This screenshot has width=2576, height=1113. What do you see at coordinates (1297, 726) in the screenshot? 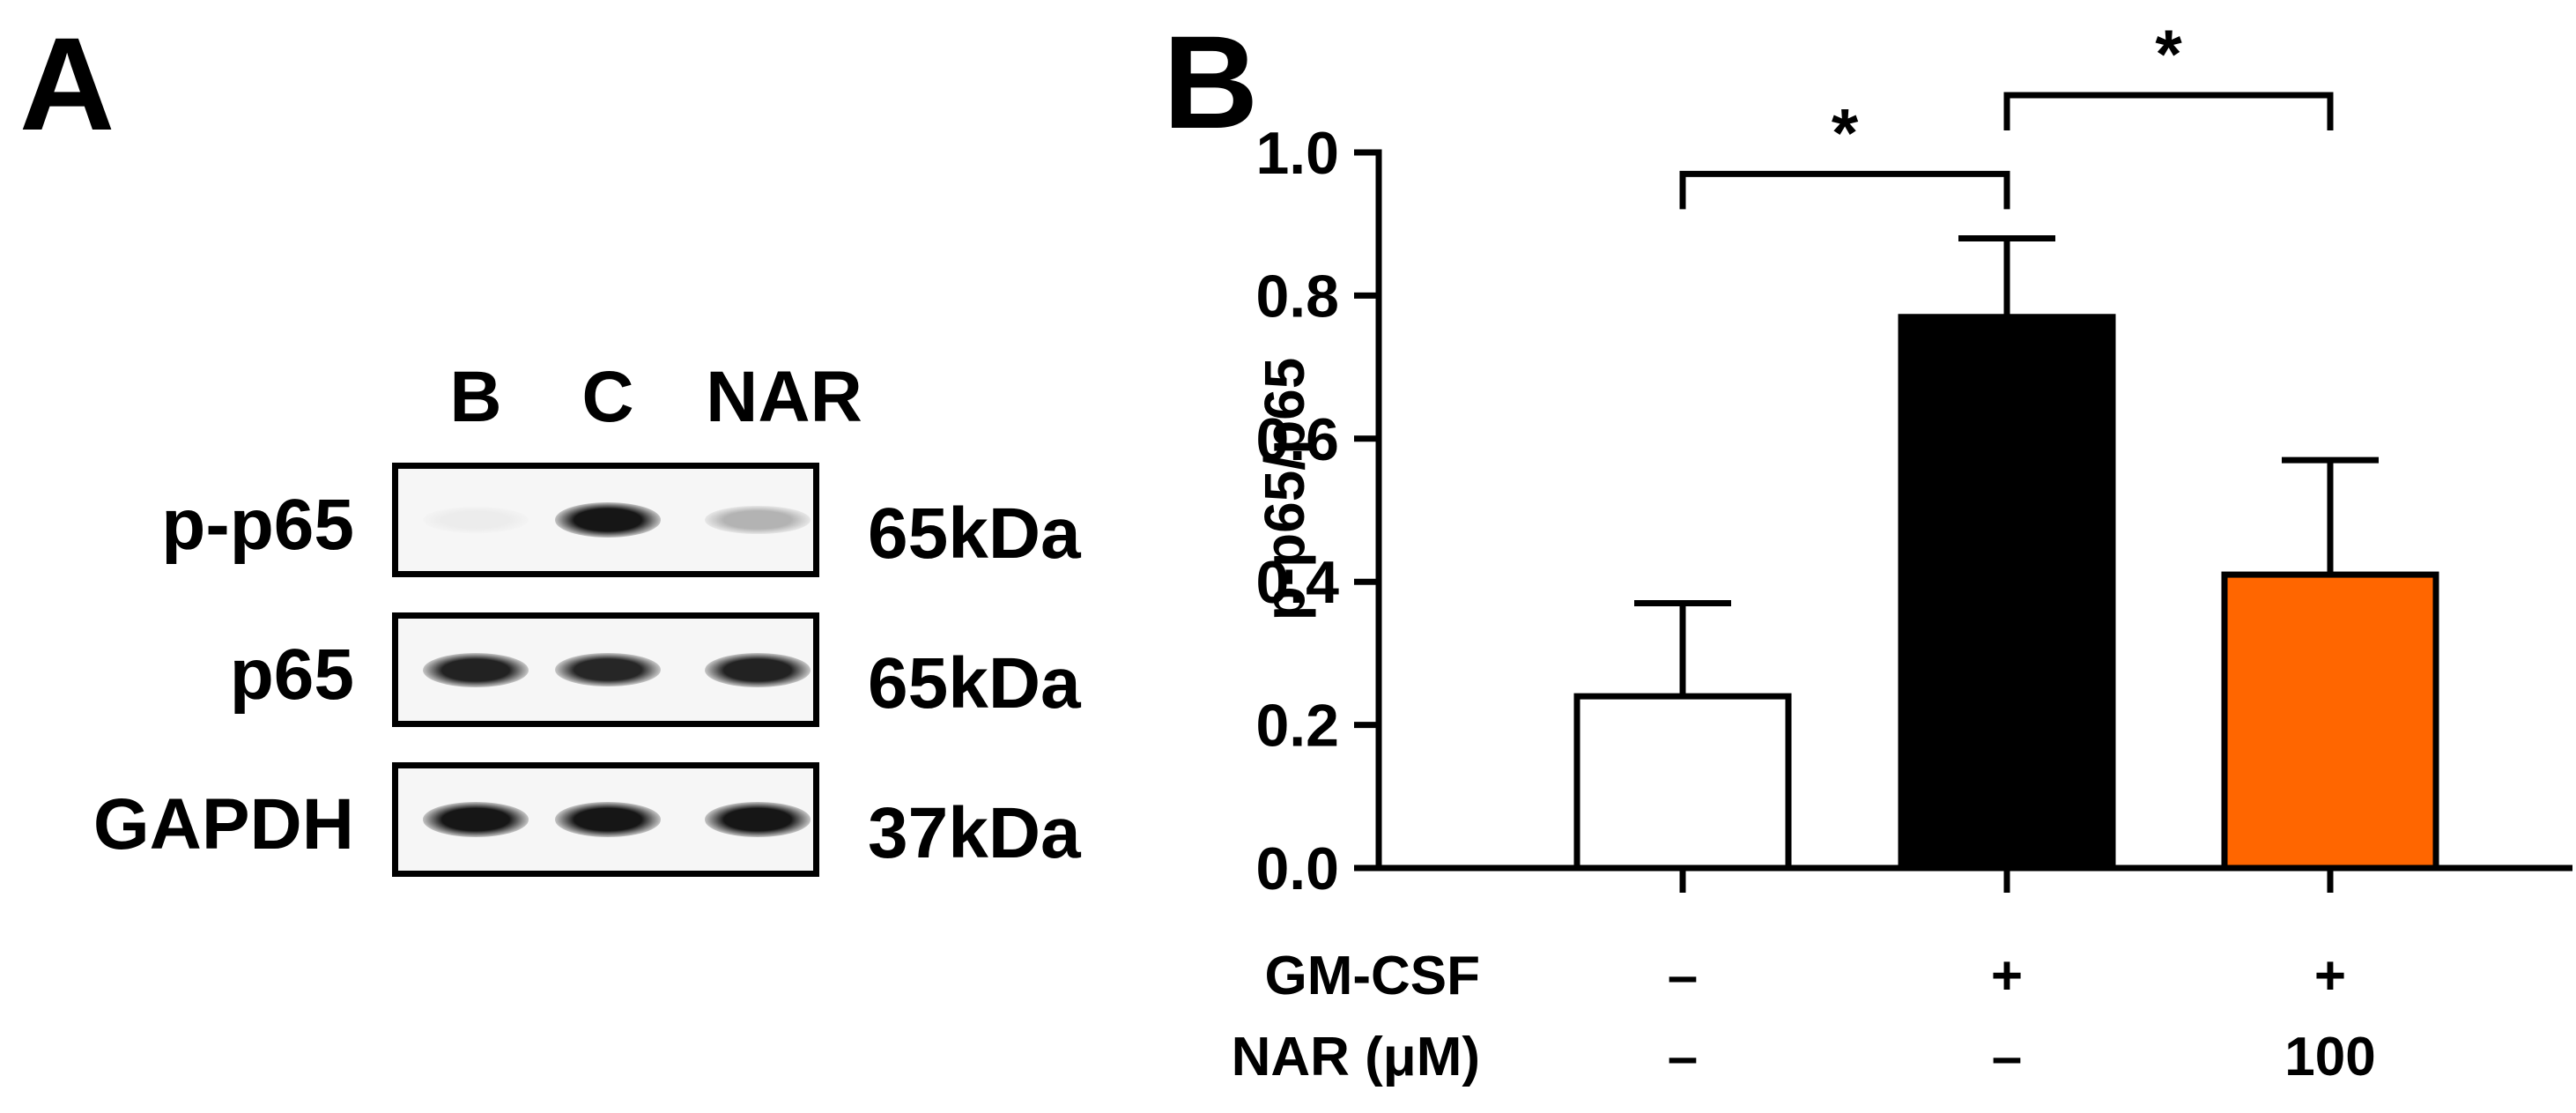
I see `y-tick-label: 0.2` at bounding box center [1297, 726].